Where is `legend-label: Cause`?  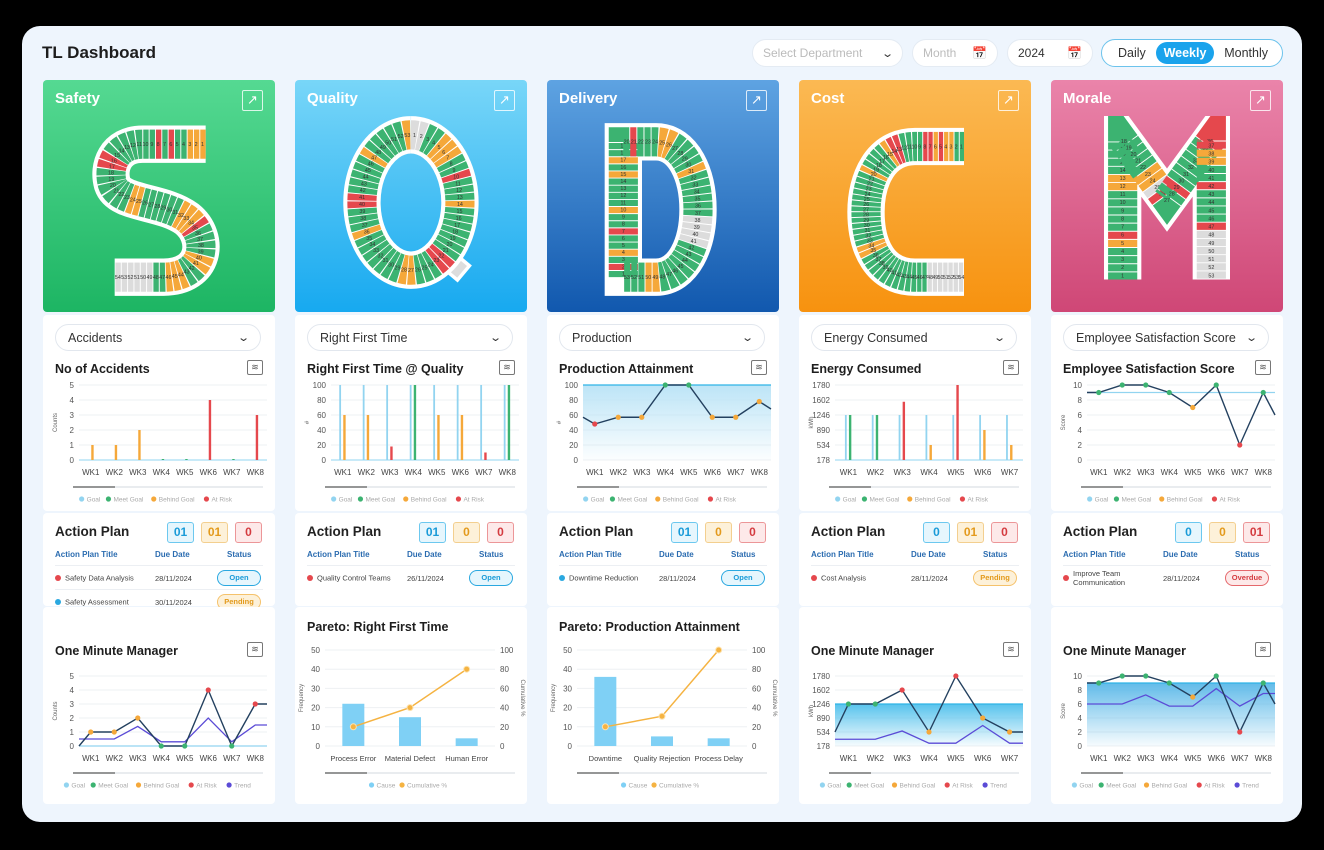 legend-label: Cause is located at coordinates (386, 786).